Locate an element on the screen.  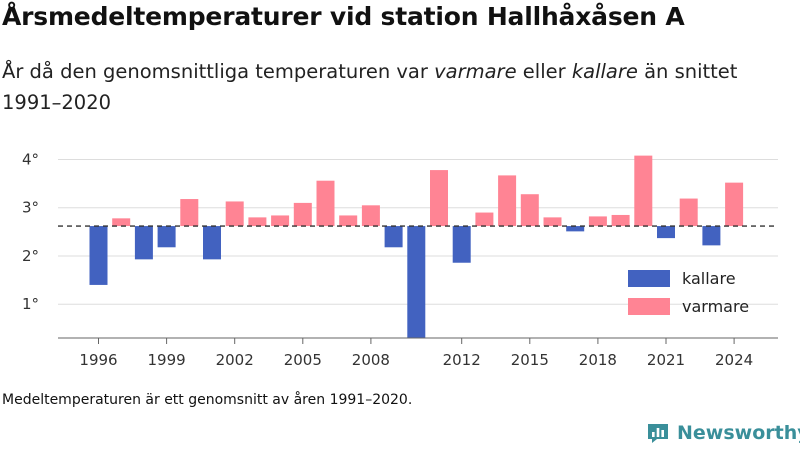
bar-2019 is located at coordinates (620, 220).